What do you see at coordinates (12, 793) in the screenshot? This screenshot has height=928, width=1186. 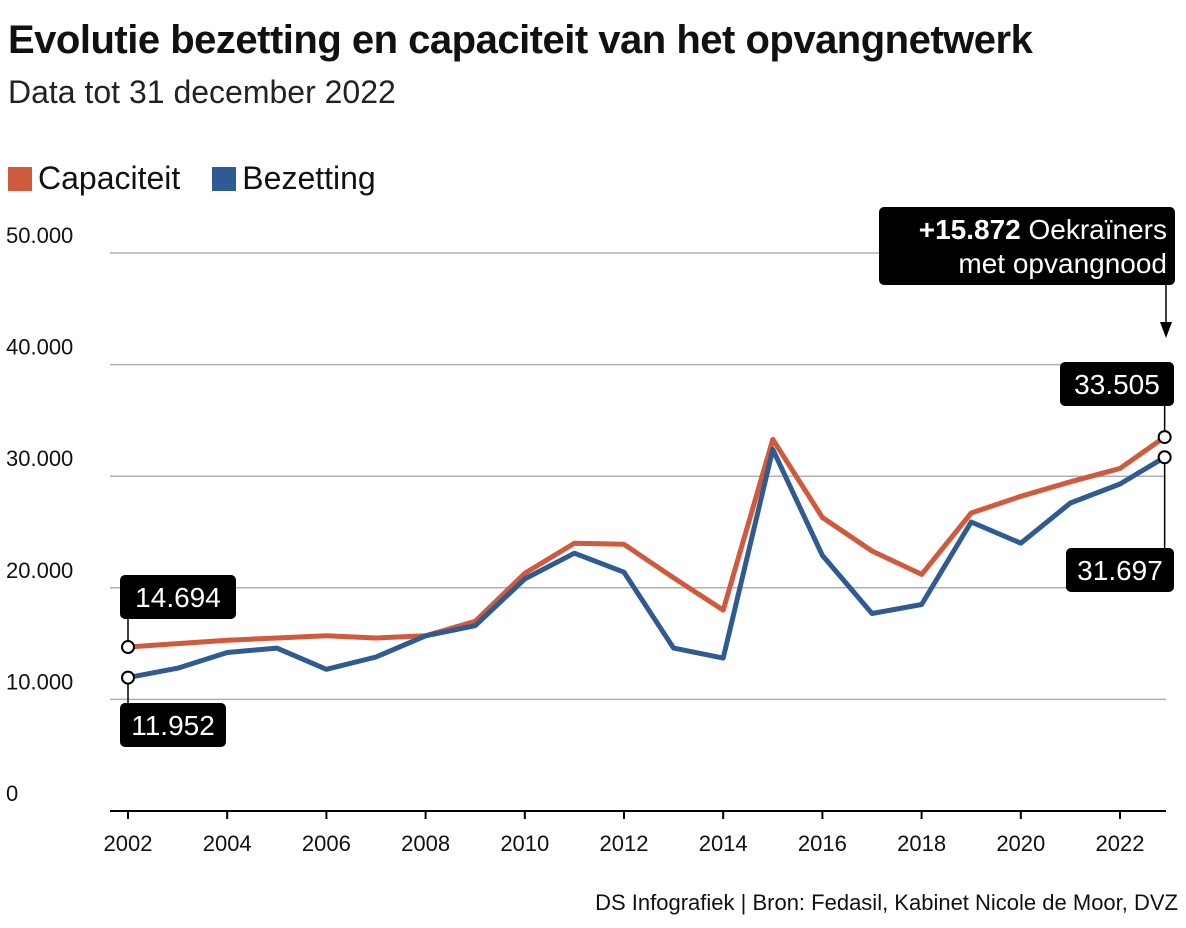 I see `y-tick-label: 0` at bounding box center [12, 793].